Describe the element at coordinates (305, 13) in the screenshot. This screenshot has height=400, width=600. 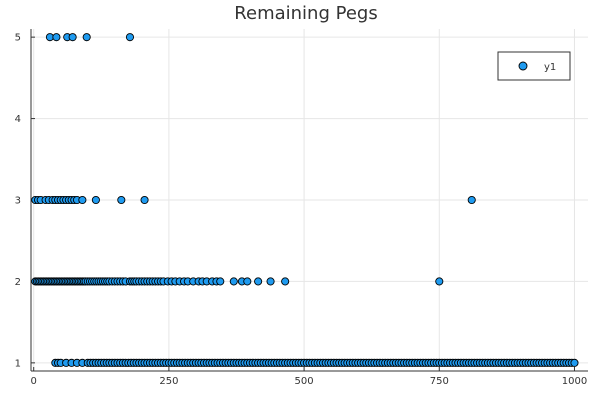
I see `chart-title: Remaining Pegs` at that location.